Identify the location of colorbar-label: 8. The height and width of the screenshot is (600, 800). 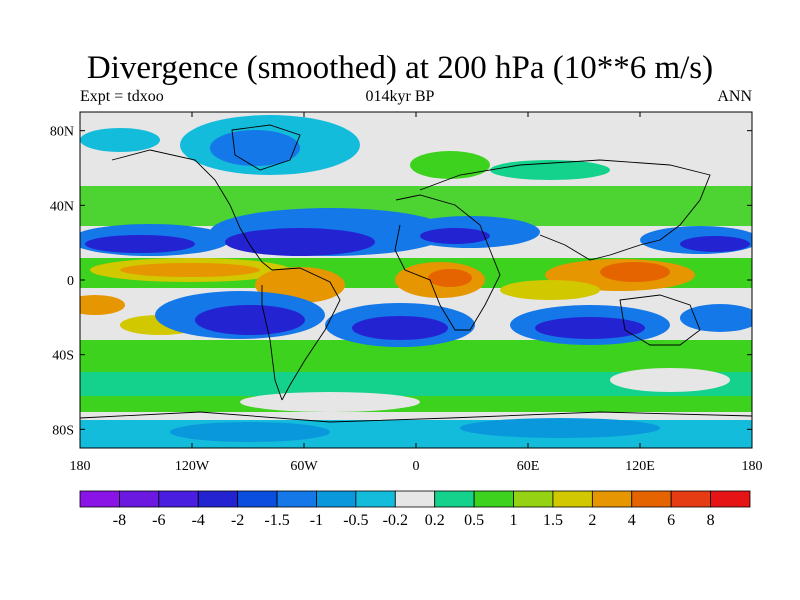
(711, 520).